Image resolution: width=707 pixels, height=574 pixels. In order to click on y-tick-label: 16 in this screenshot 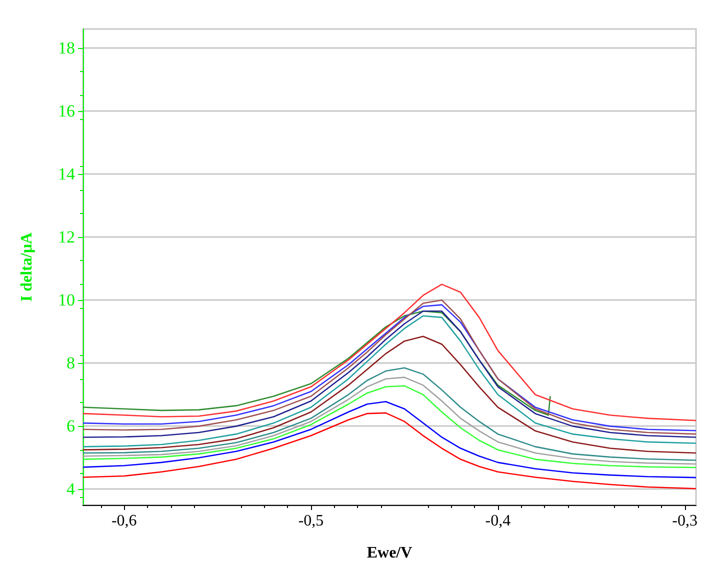, I will do `click(66, 110)`.